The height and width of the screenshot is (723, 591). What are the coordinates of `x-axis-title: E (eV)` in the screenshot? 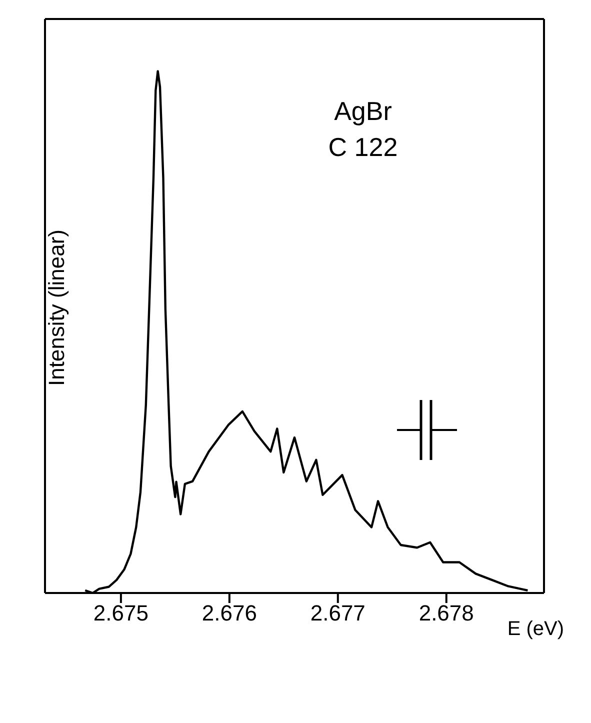 It's located at (535, 629).